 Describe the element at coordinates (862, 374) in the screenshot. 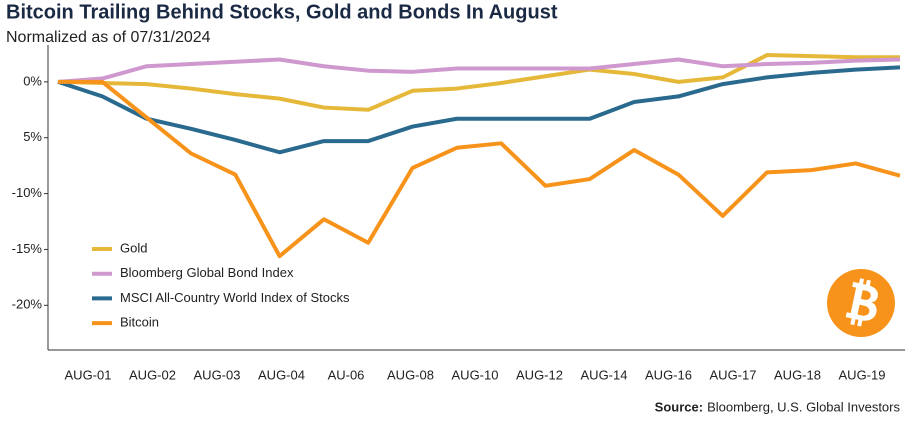

I see `x-tick-label: AUG-19` at that location.